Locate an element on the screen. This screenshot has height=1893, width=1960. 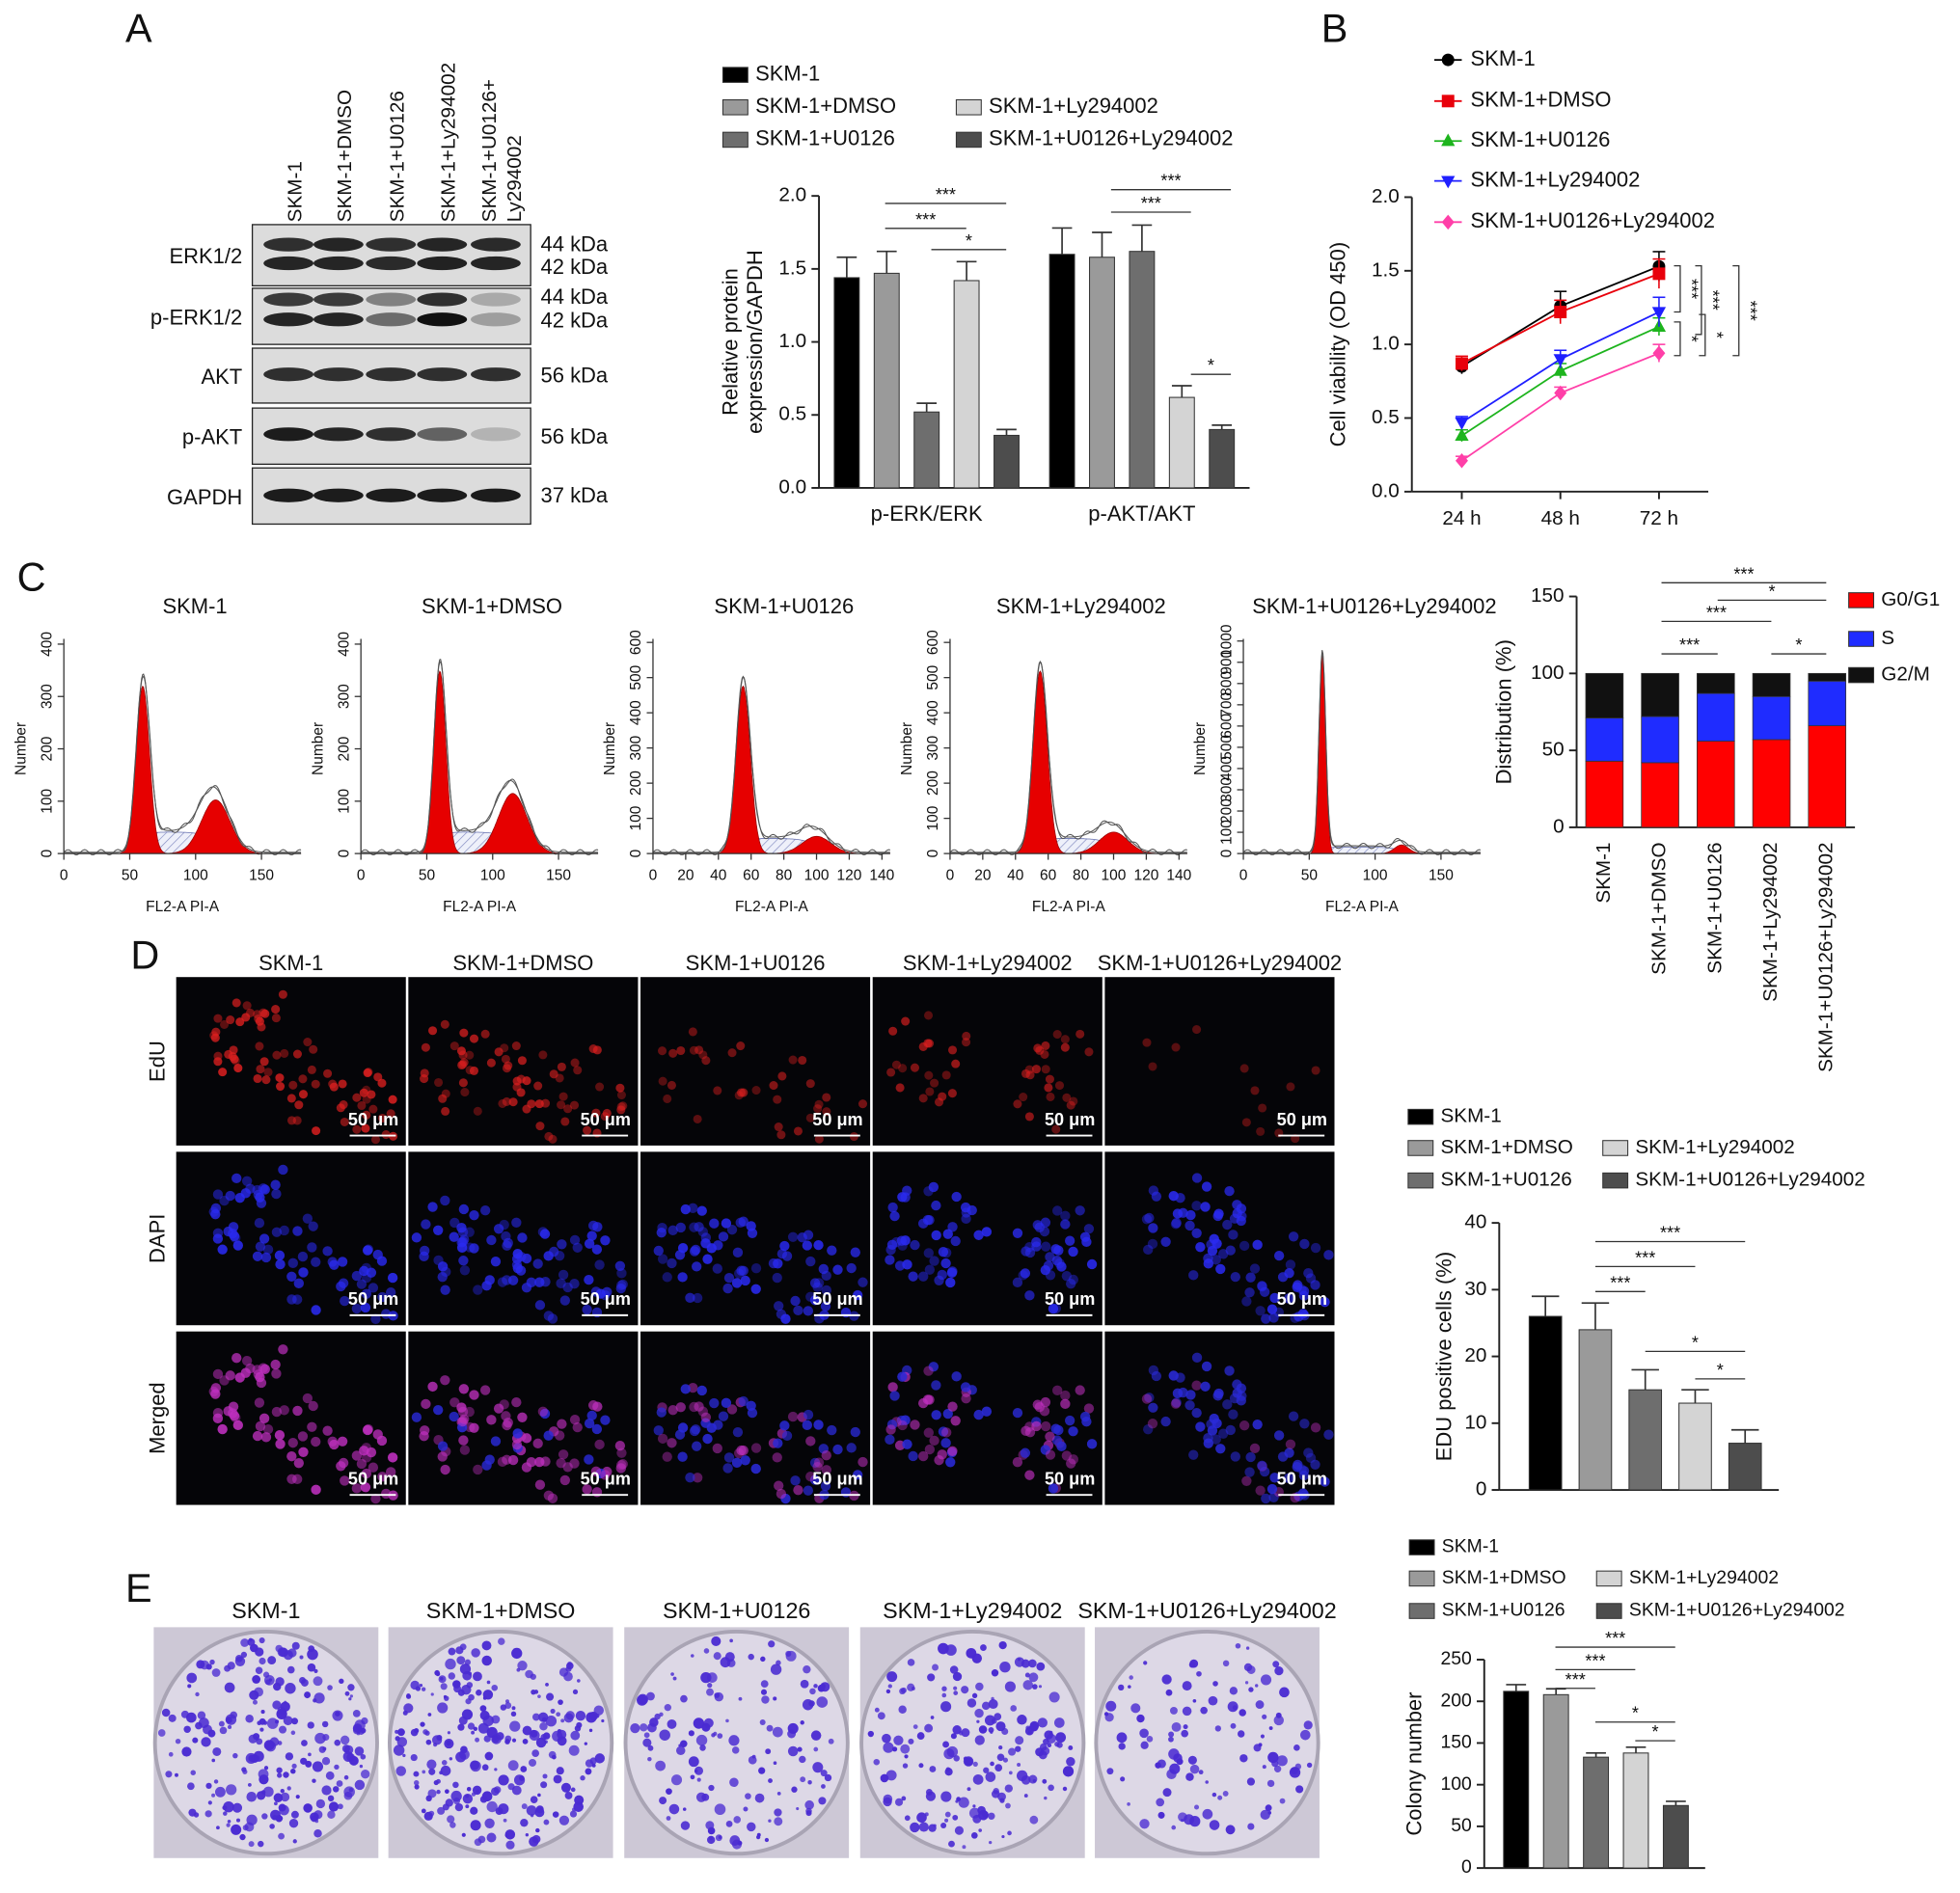
plate-rim is located at coordinates (1207, 1742).